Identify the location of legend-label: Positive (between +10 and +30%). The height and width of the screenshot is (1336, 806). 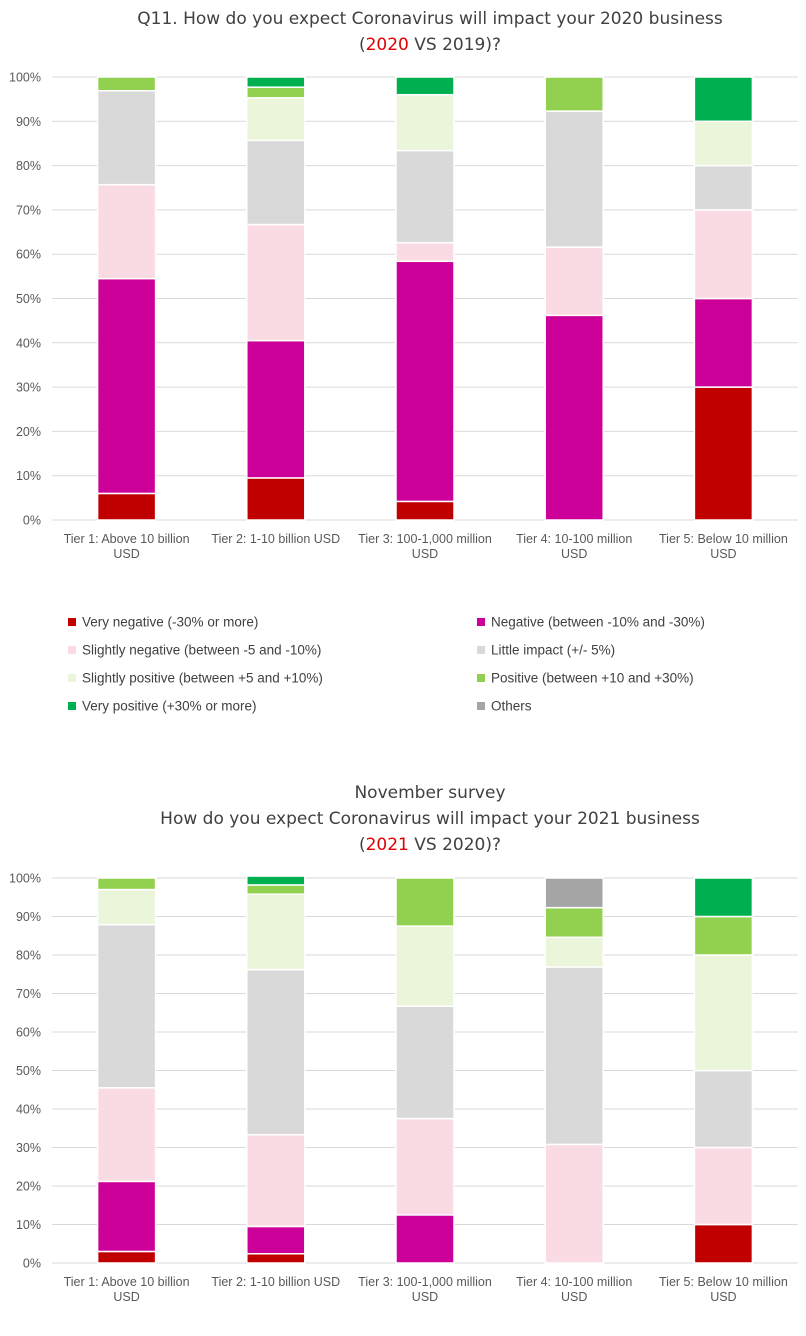
(592, 678).